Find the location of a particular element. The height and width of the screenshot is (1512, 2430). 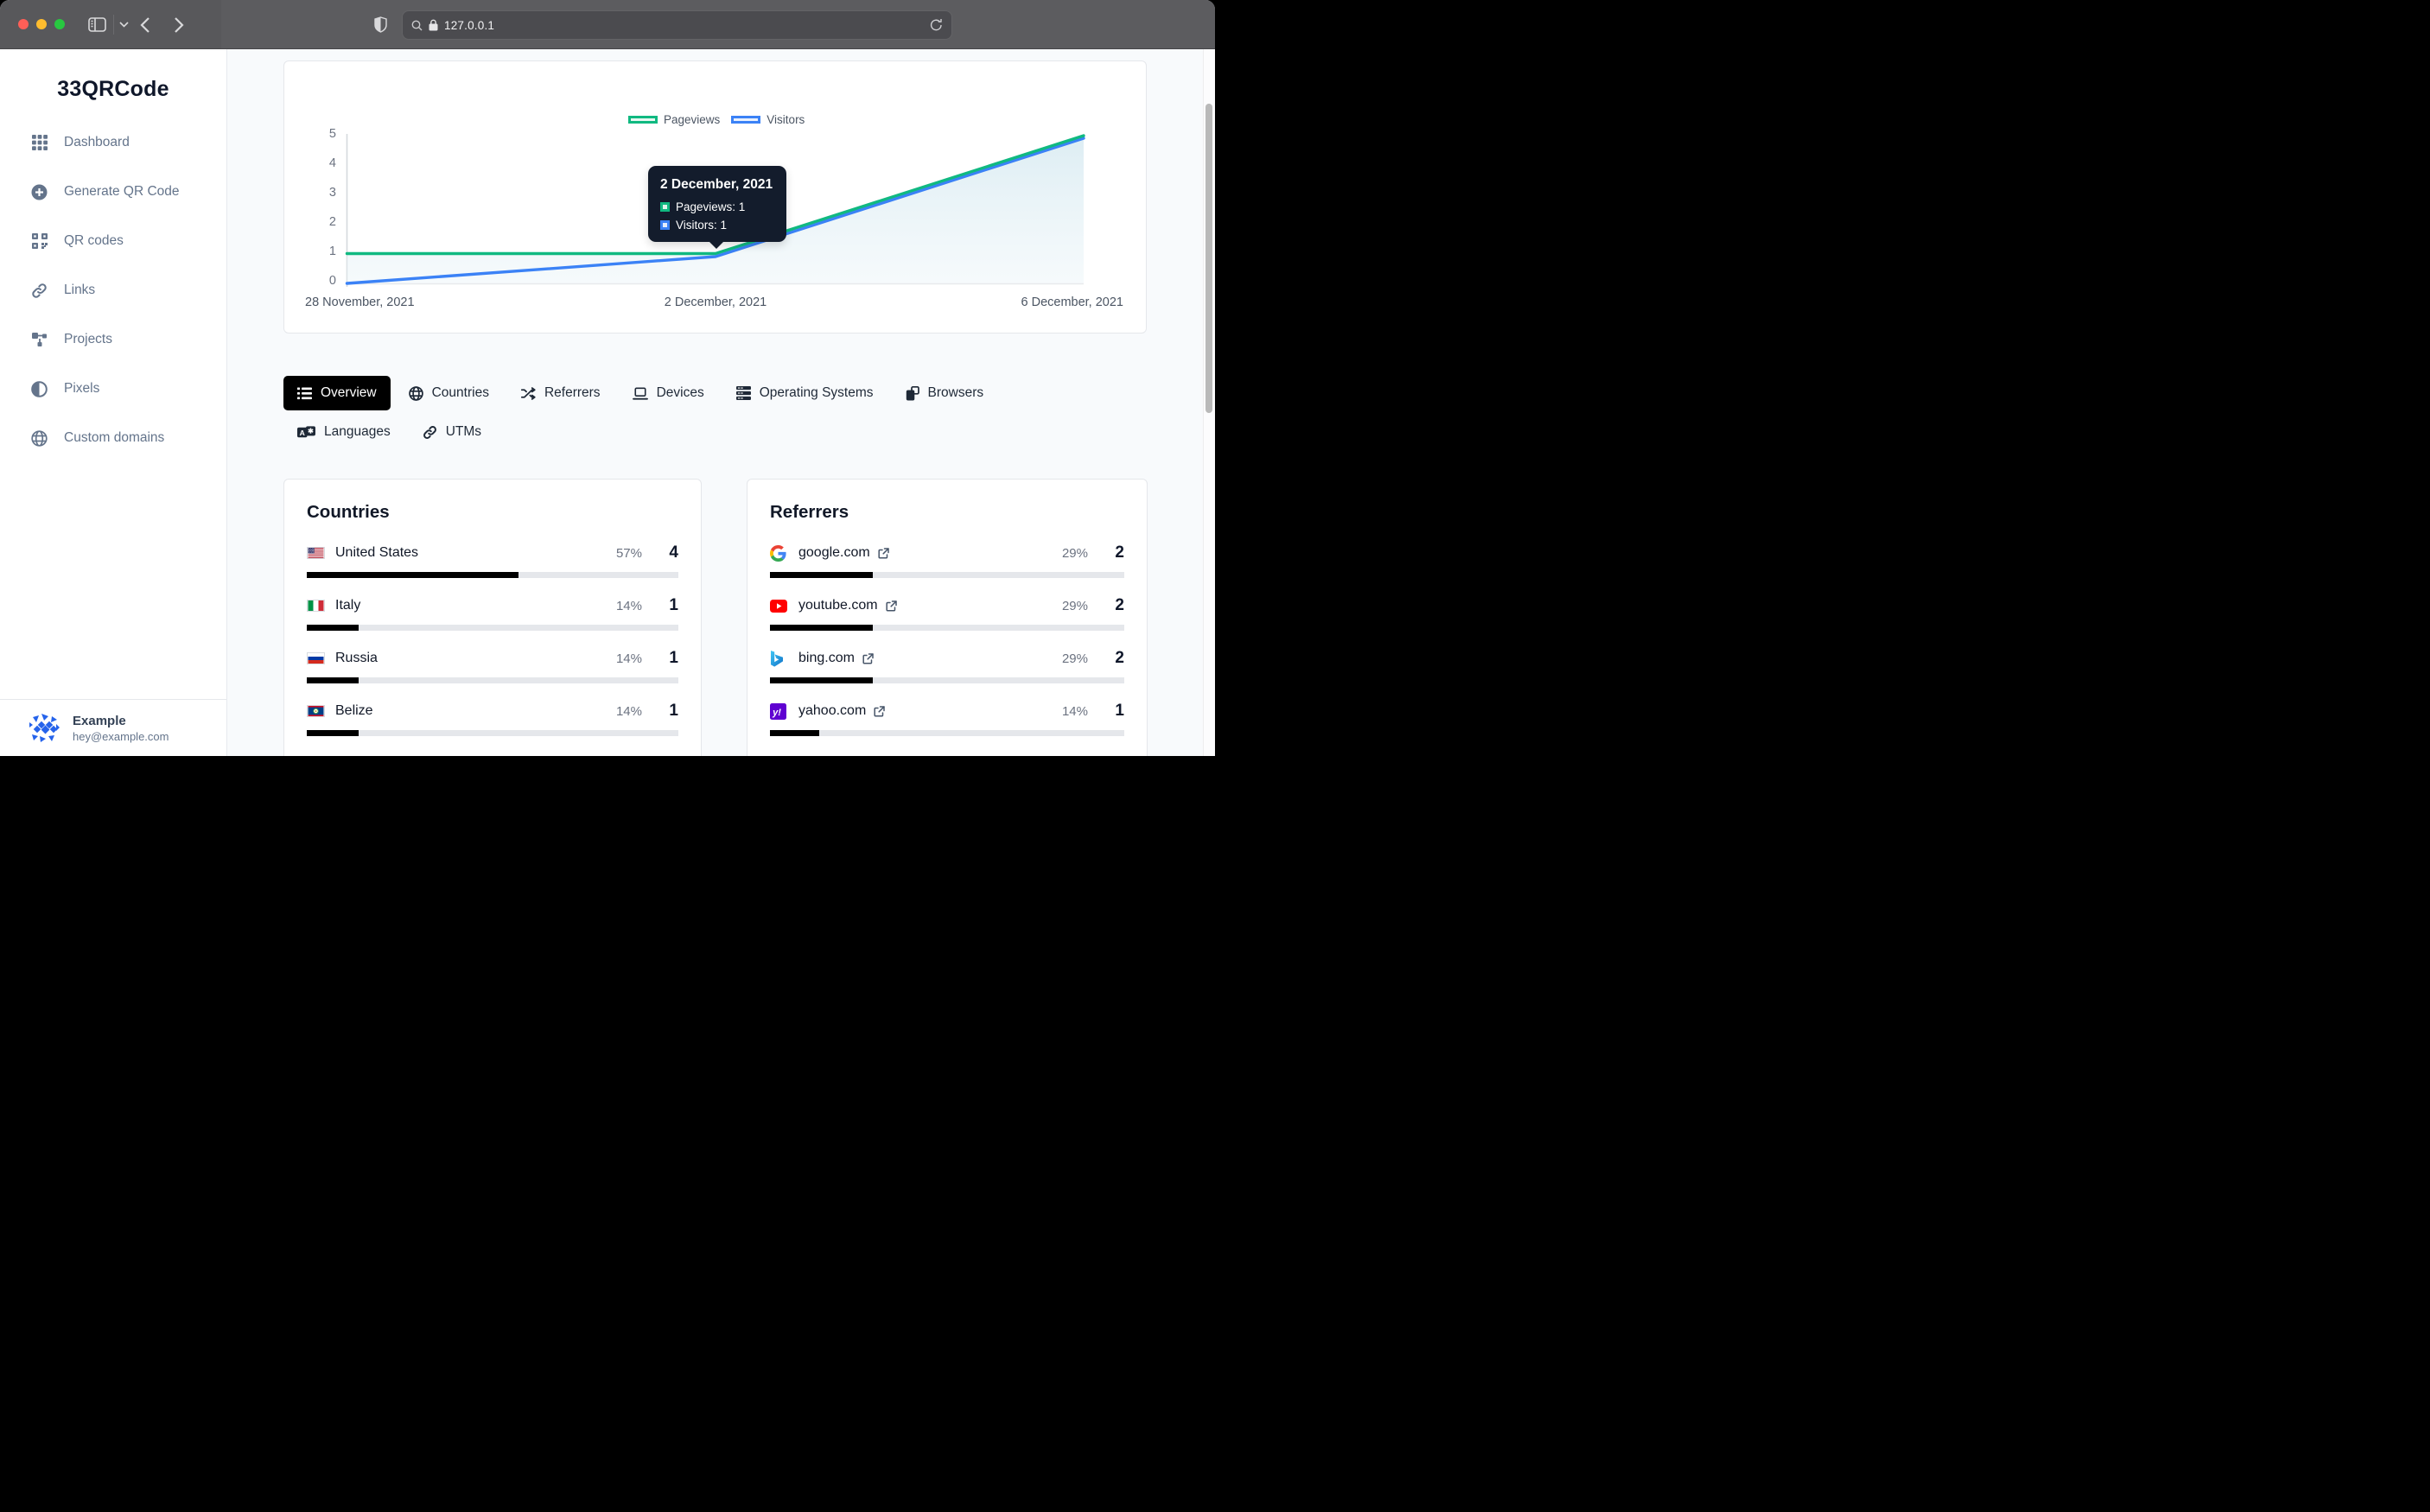

traffic-chart-card: Pageviews Visitors is located at coordinates (715, 197).